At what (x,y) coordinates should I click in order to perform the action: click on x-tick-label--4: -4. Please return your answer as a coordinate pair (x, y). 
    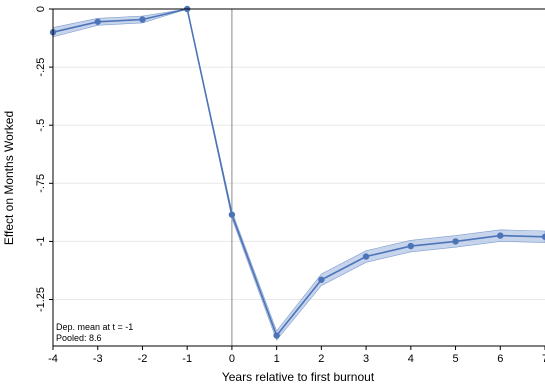
    Looking at the image, I should click on (53, 359).